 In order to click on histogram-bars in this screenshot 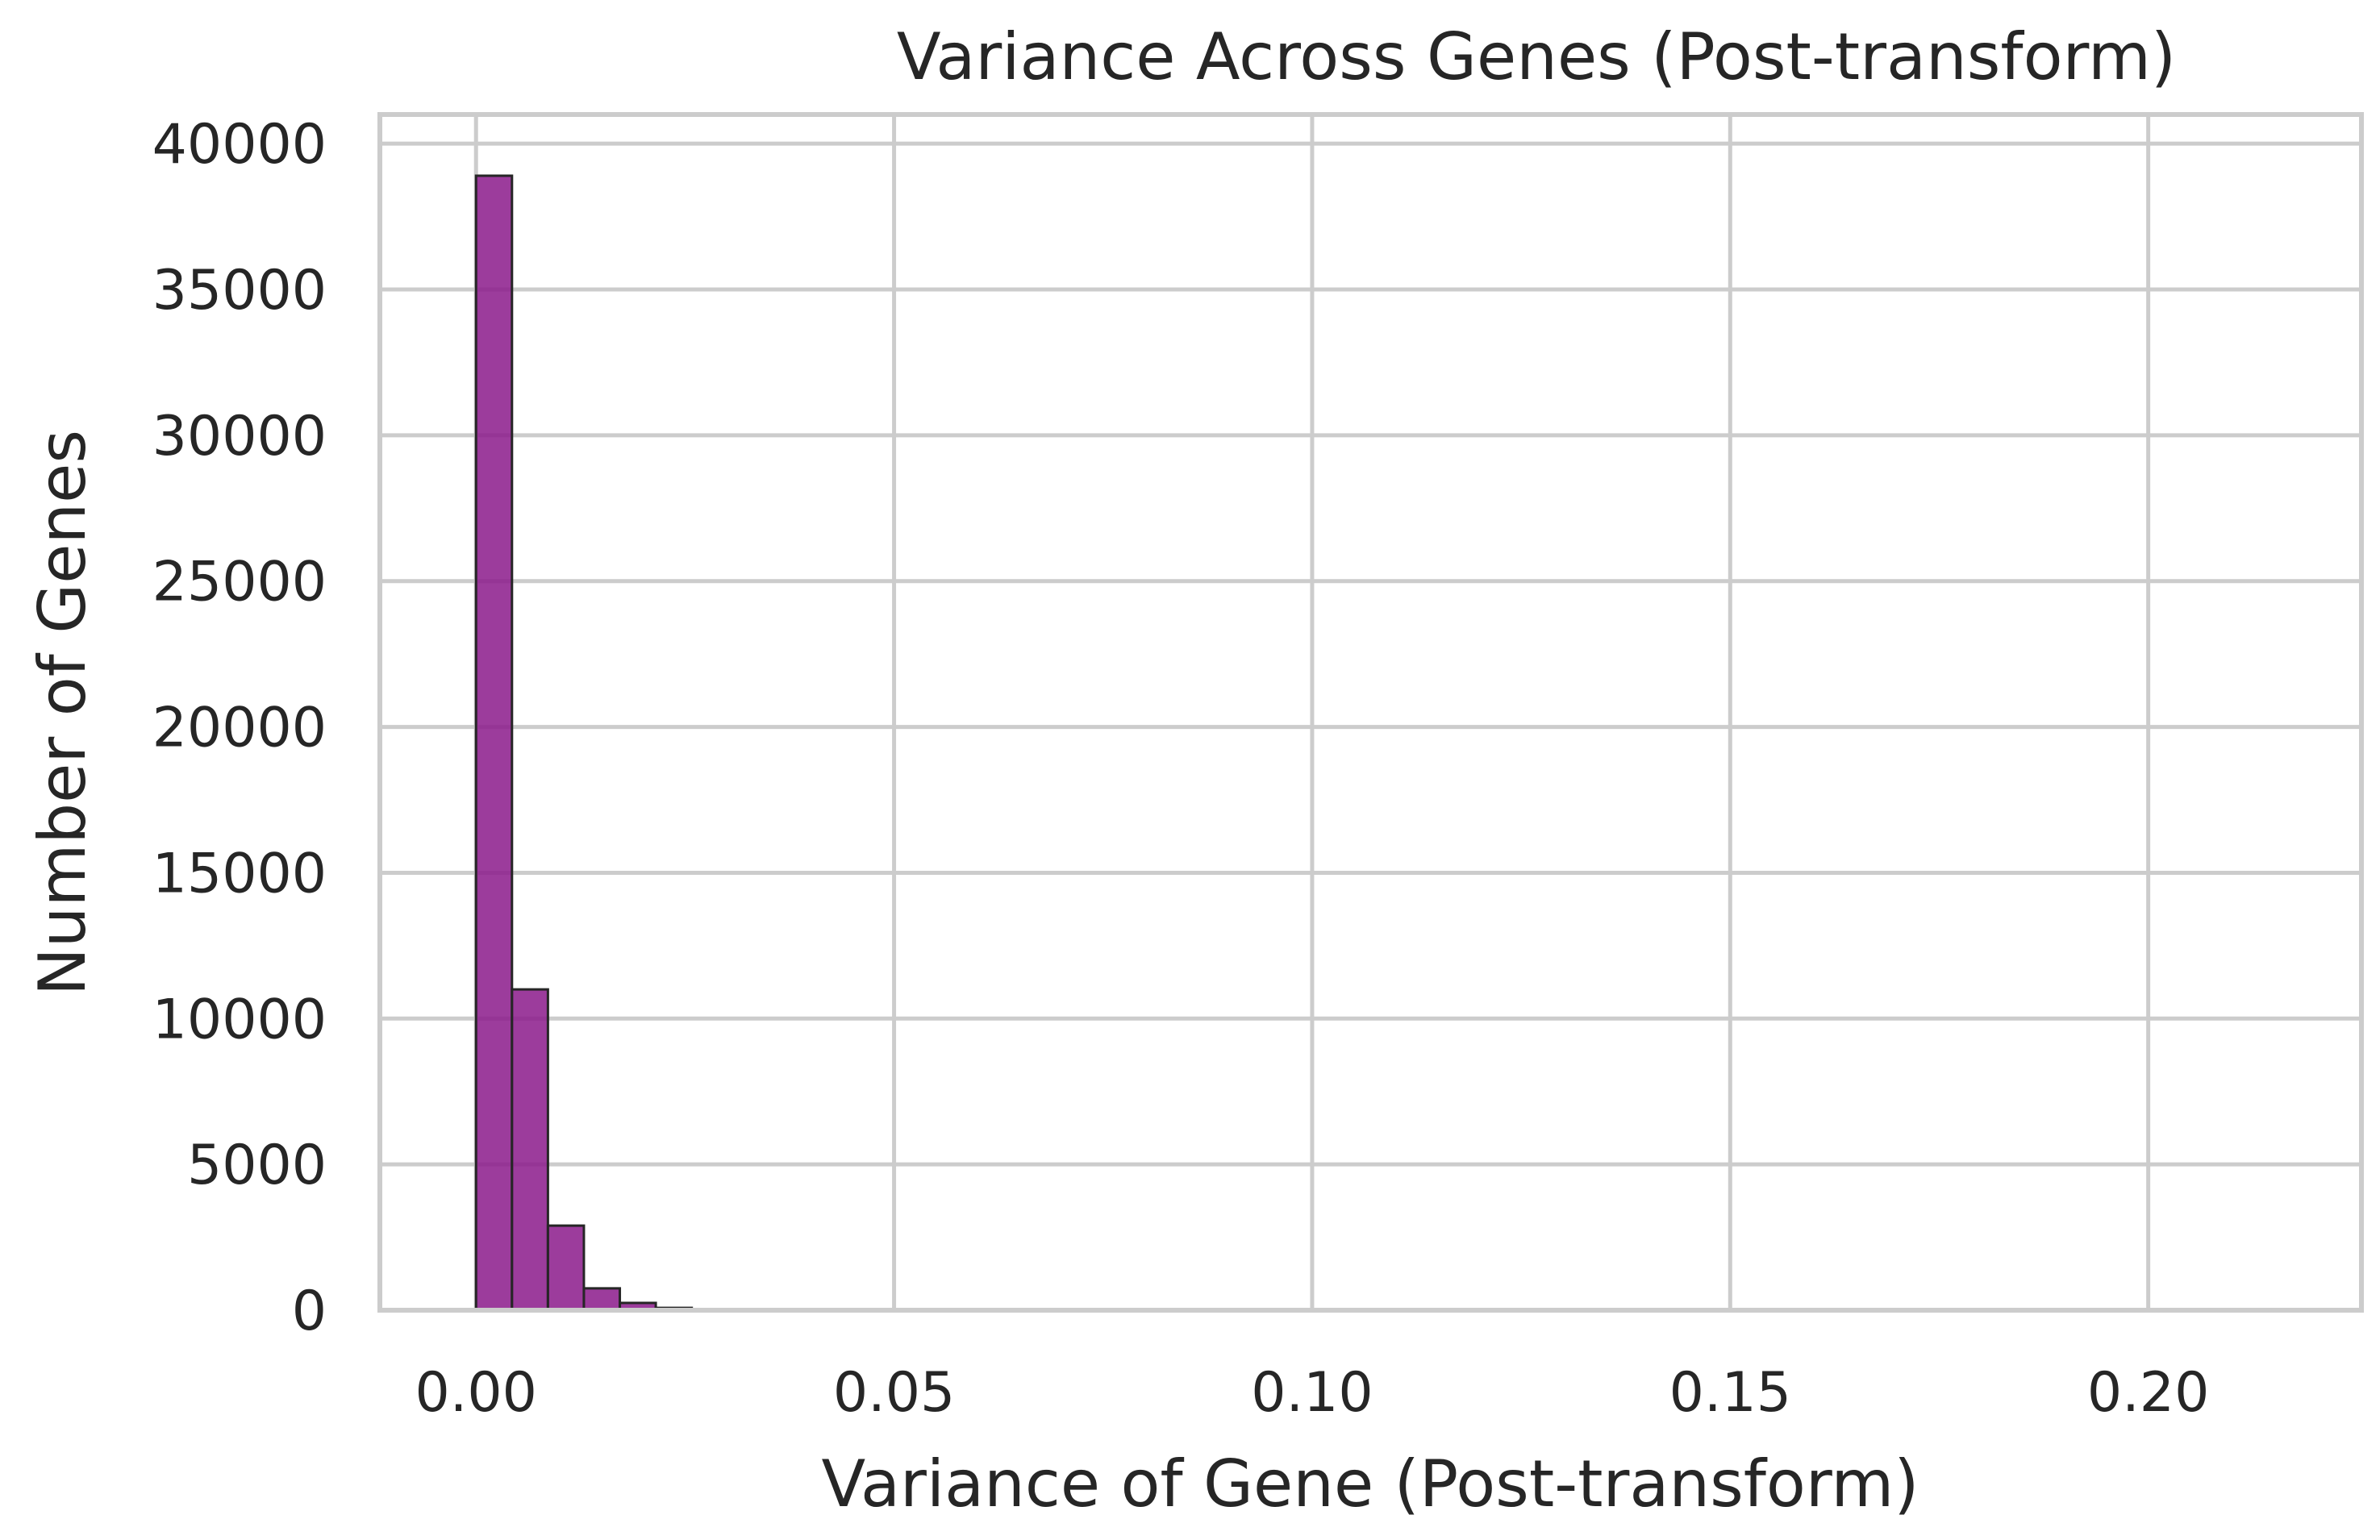, I will do `click(601, 743)`.